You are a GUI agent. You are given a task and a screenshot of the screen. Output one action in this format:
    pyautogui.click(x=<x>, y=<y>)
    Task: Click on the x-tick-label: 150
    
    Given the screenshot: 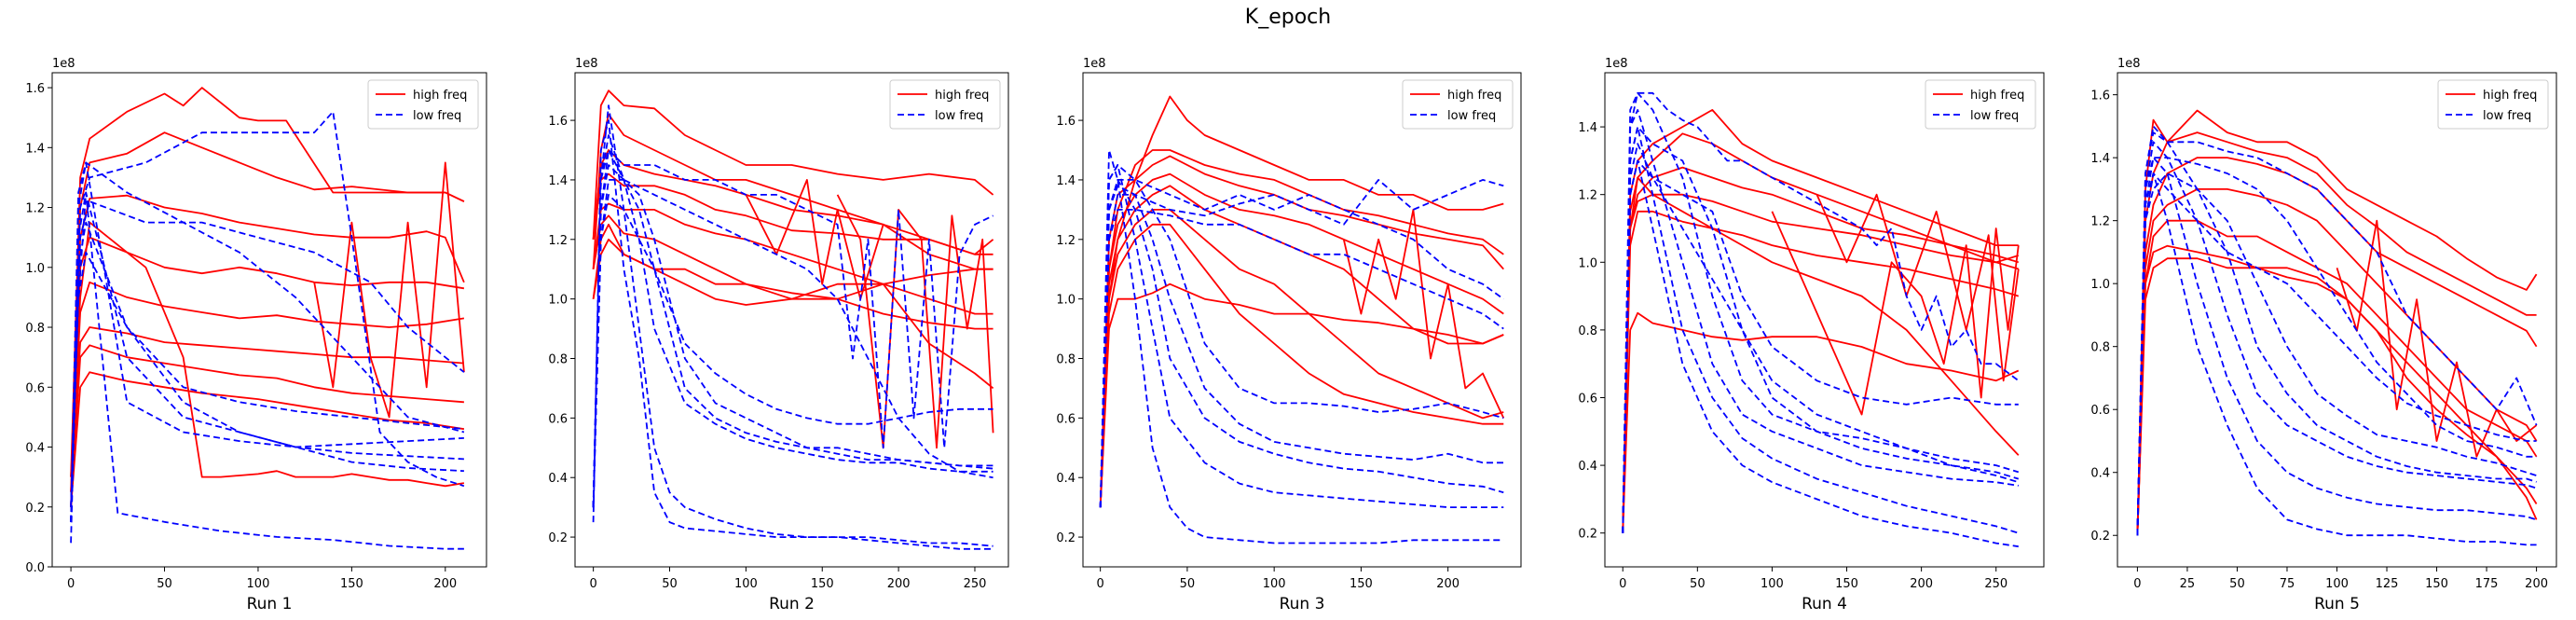 What is the action you would take?
    pyautogui.click(x=2436, y=584)
    